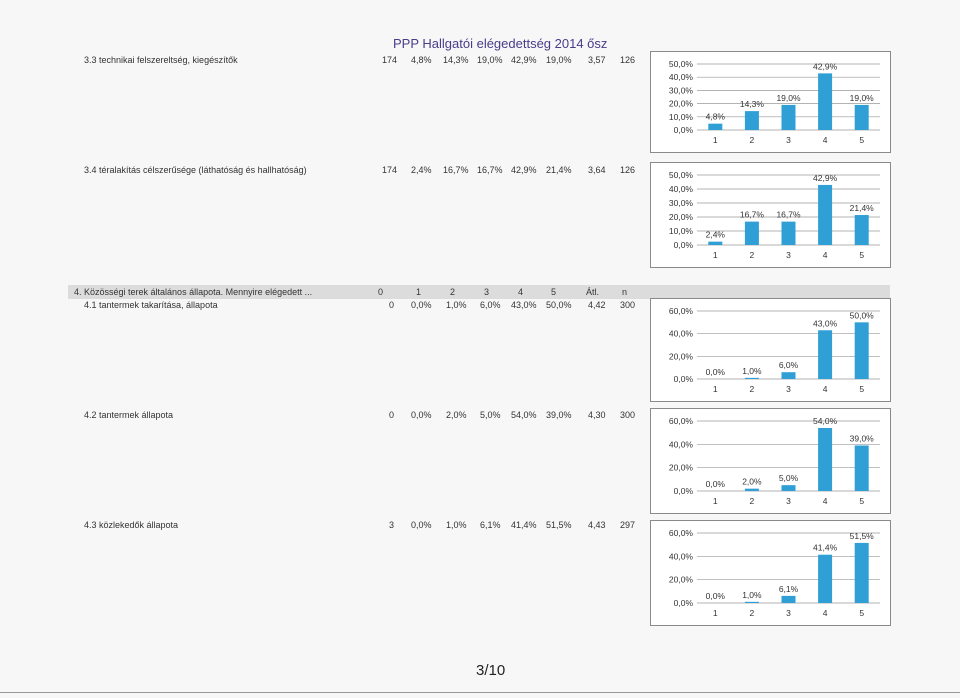 Image resolution: width=960 pixels, height=698 pixels. Describe the element at coordinates (490, 415) in the screenshot. I see `row-cell: 5,0%` at that location.